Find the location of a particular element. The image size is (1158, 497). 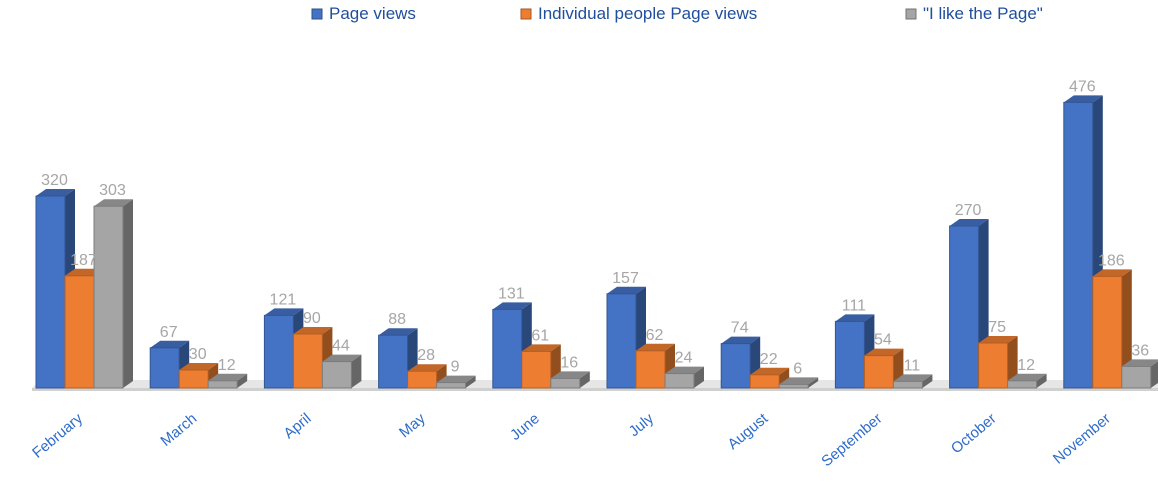

data-label: 74 is located at coordinates (740, 328).